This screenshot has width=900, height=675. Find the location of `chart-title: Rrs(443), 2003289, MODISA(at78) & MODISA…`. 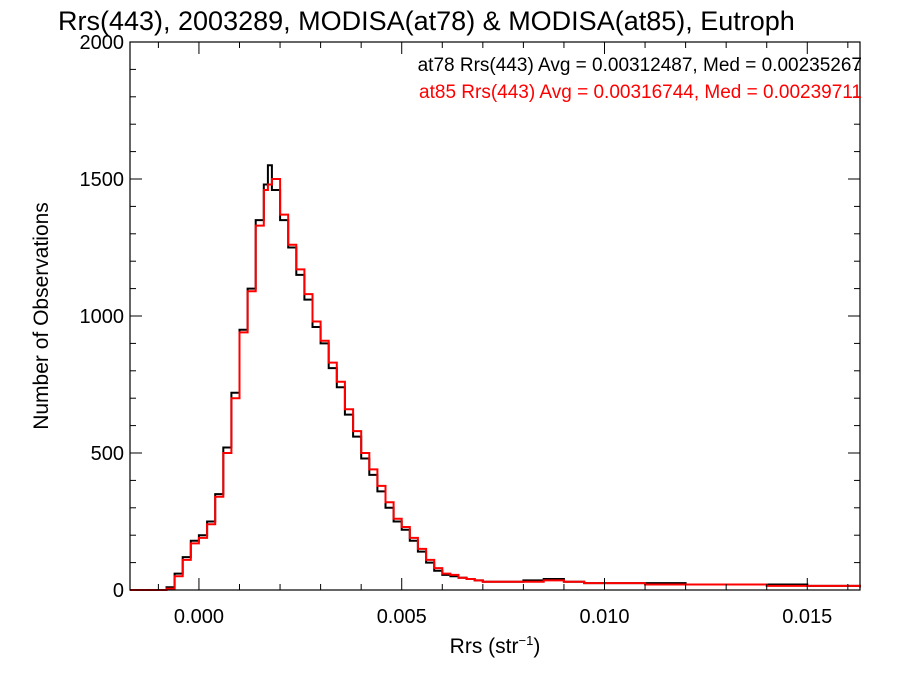

chart-title: Rrs(443), 2003289, MODISA(at78) & MODISA… is located at coordinates (426, 21).